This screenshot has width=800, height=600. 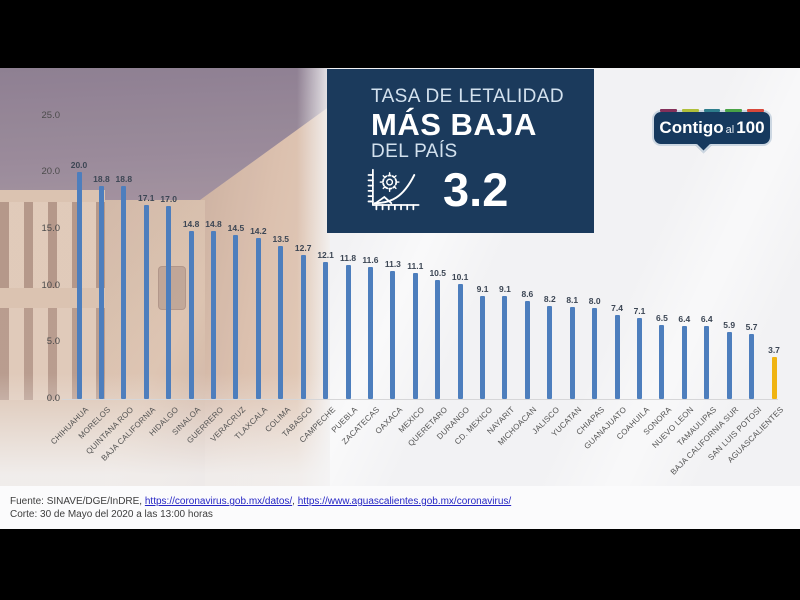 I want to click on bar-highlighted, so click(x=774, y=378).